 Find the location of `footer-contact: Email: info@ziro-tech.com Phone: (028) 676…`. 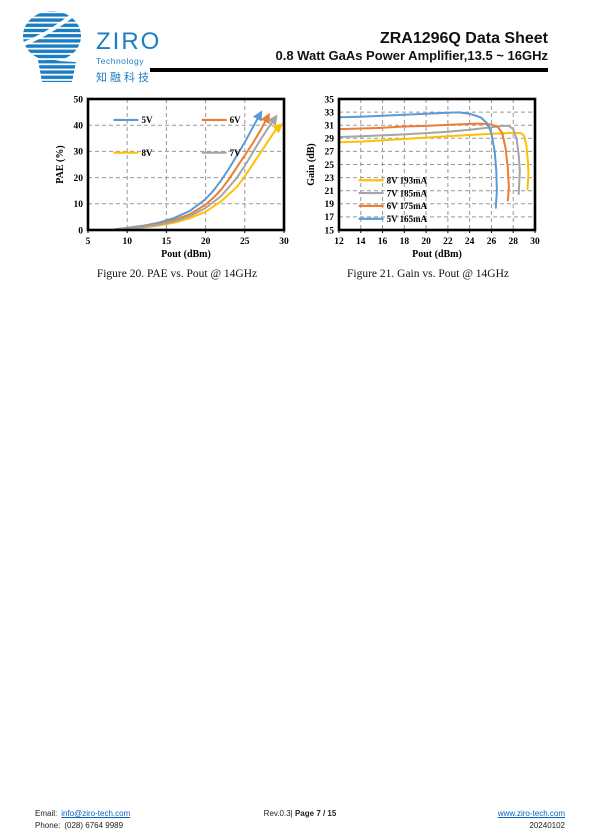

footer-contact: Email: info@ziro-tech.com Phone: (028) 676… is located at coordinates (82, 820).